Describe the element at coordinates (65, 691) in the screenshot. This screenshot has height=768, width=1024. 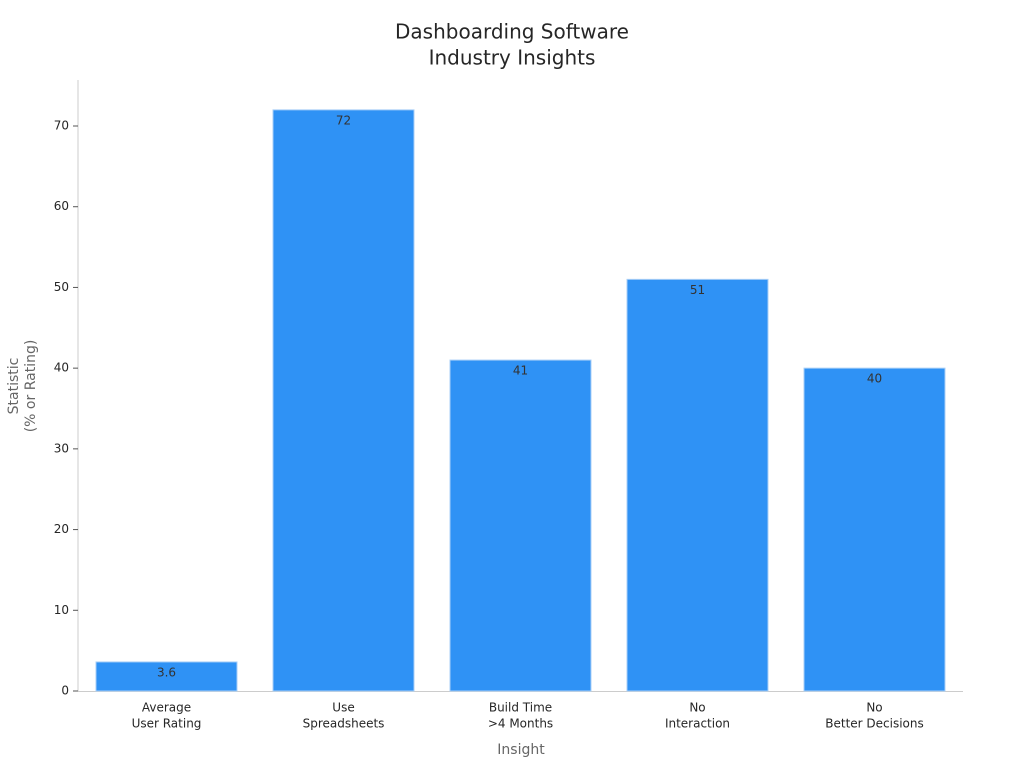
I see `y-tick-label: 0` at that location.